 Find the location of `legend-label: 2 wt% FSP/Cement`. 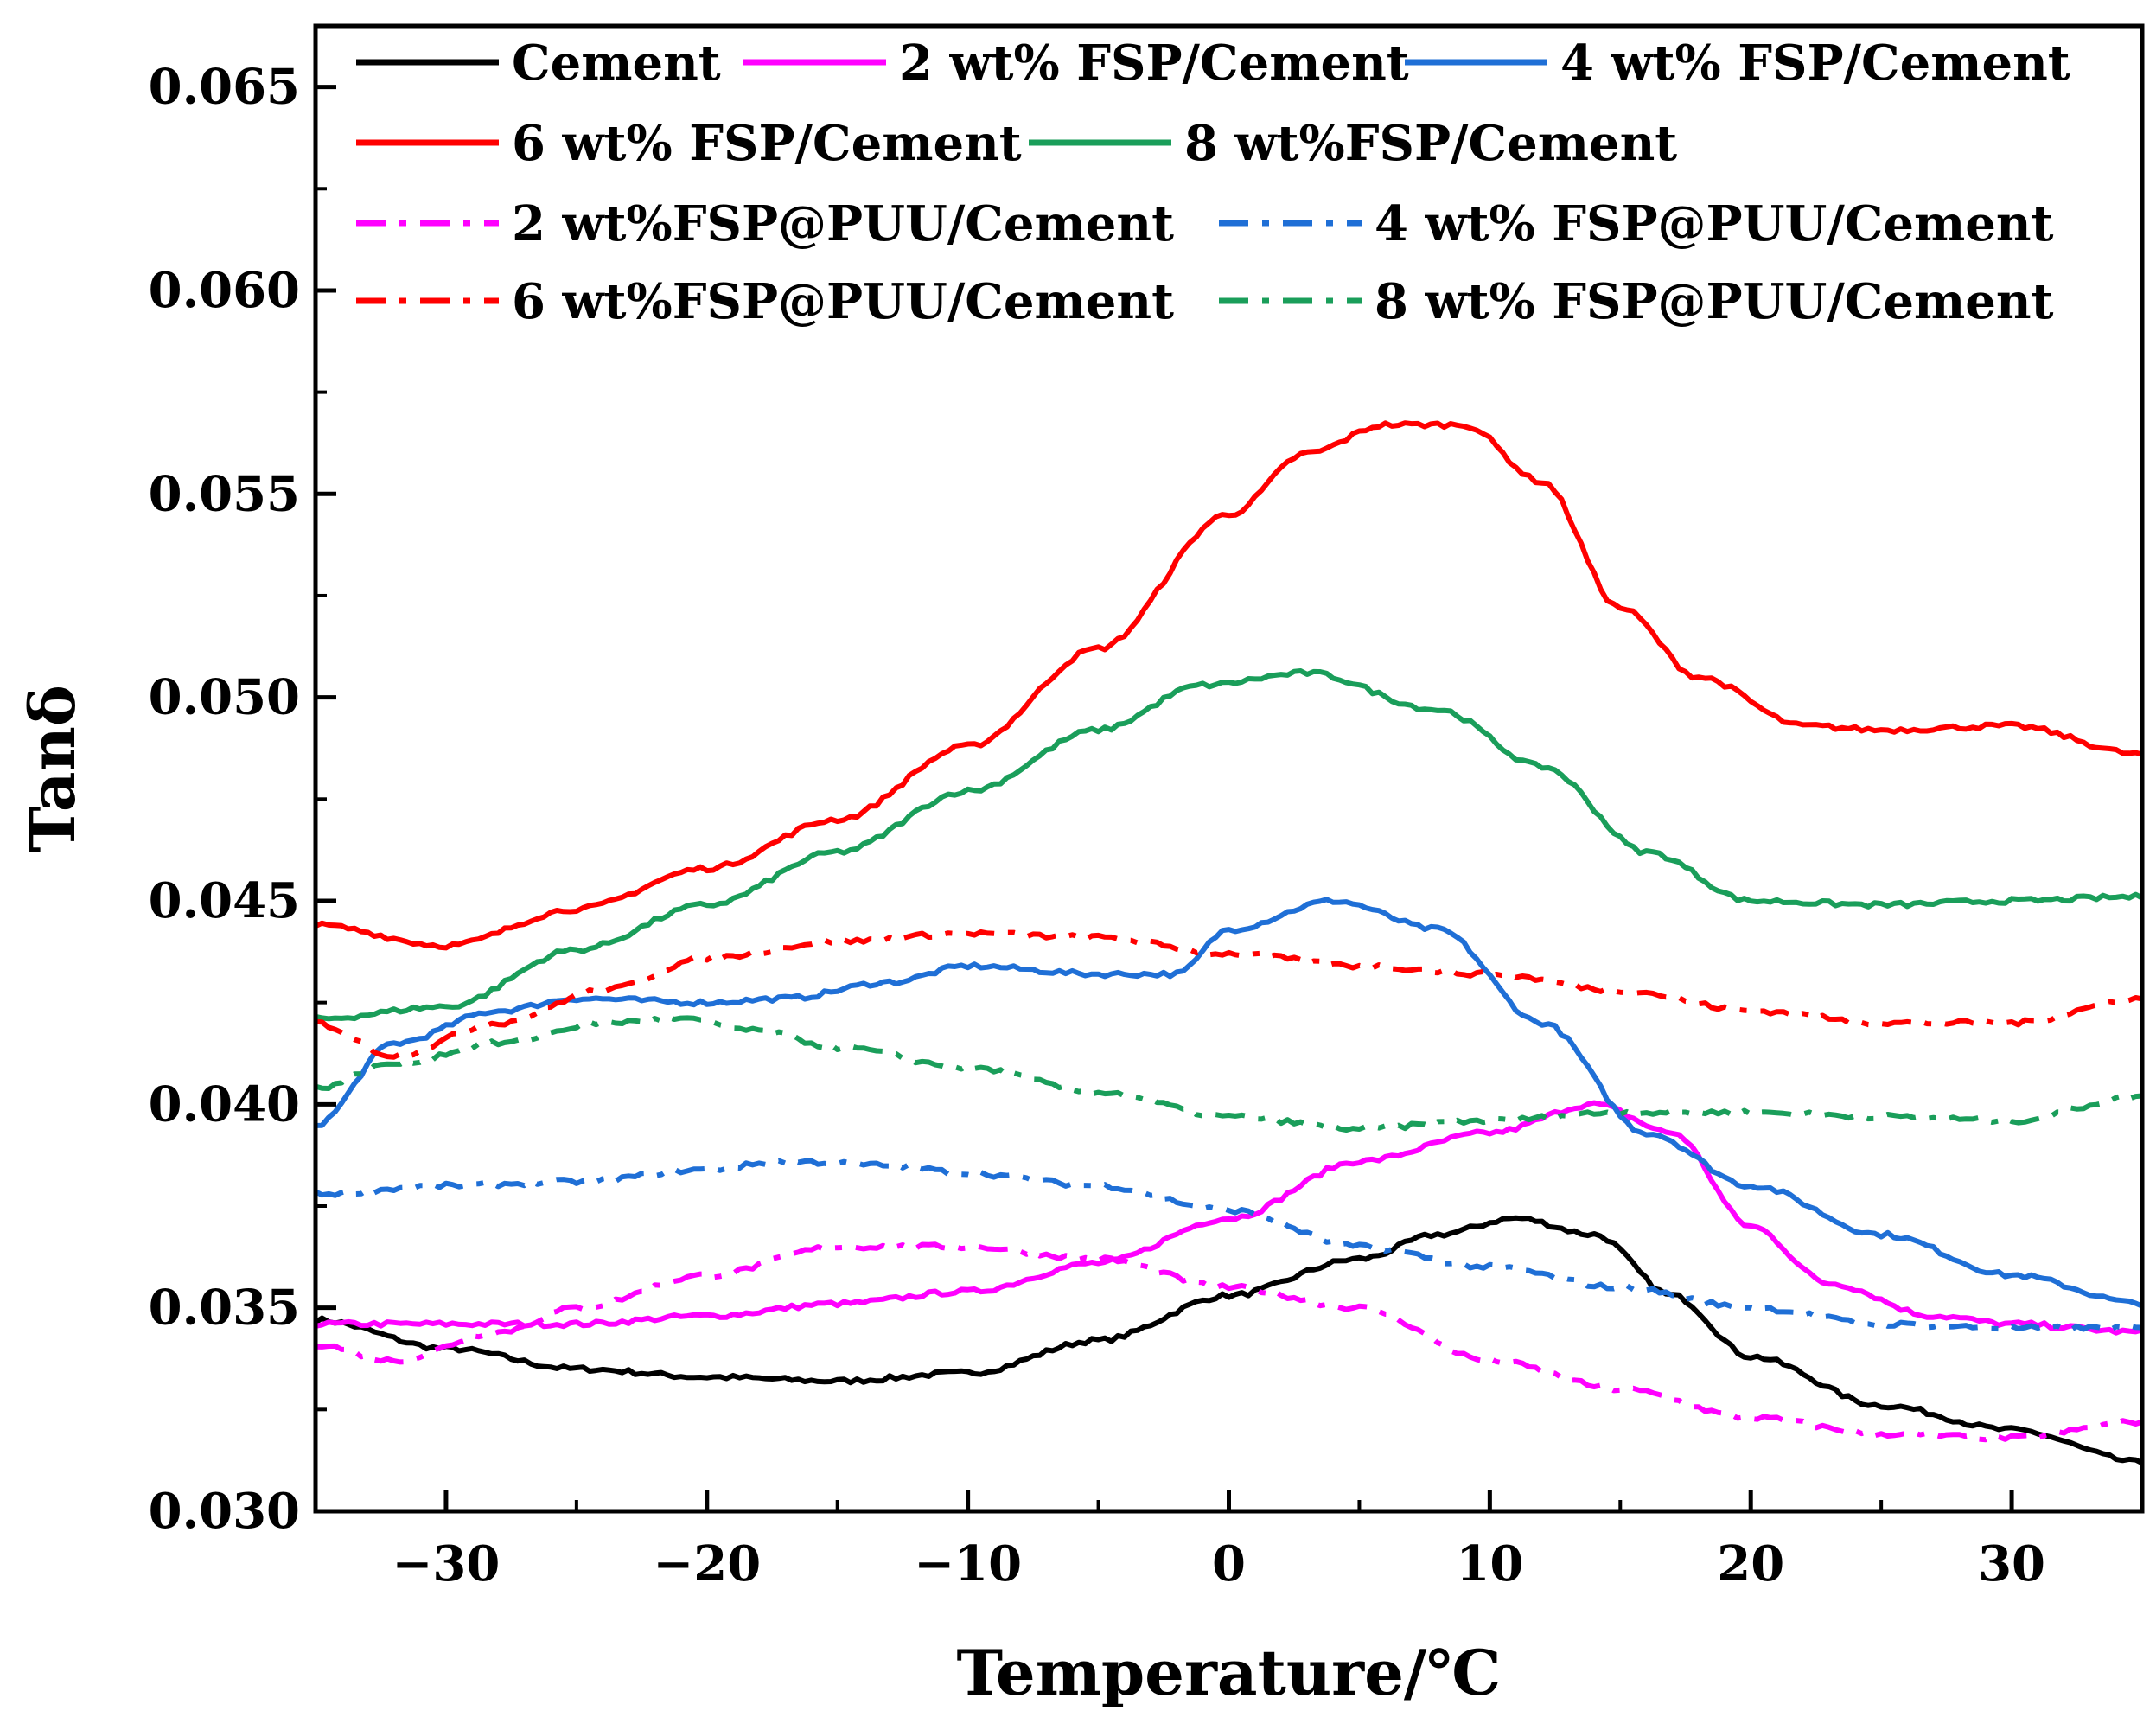

legend-label: 2 wt% FSP/Cement is located at coordinates (1154, 63).